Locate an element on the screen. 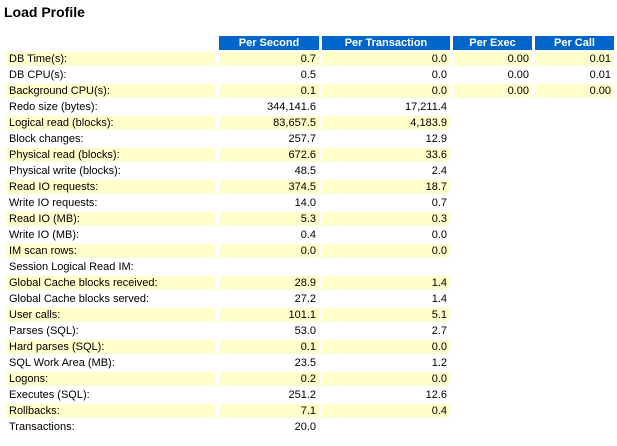 The width and height of the screenshot is (617, 446). metric-label: Write IO requests: is located at coordinates (111, 203).